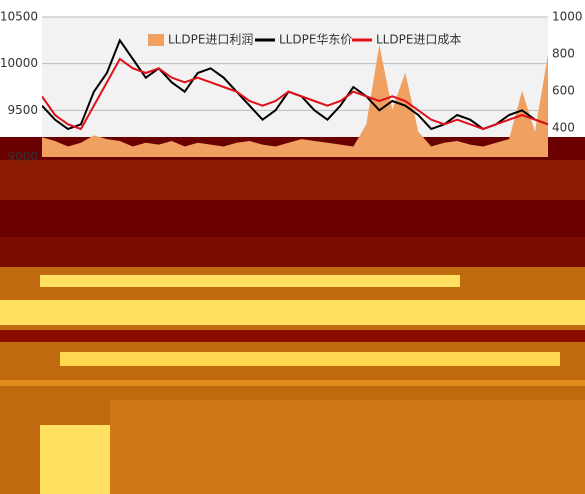 The height and width of the screenshot is (494, 585). Describe the element at coordinates (563, 54) in the screenshot. I see `y2-tick-label: 800` at that location.